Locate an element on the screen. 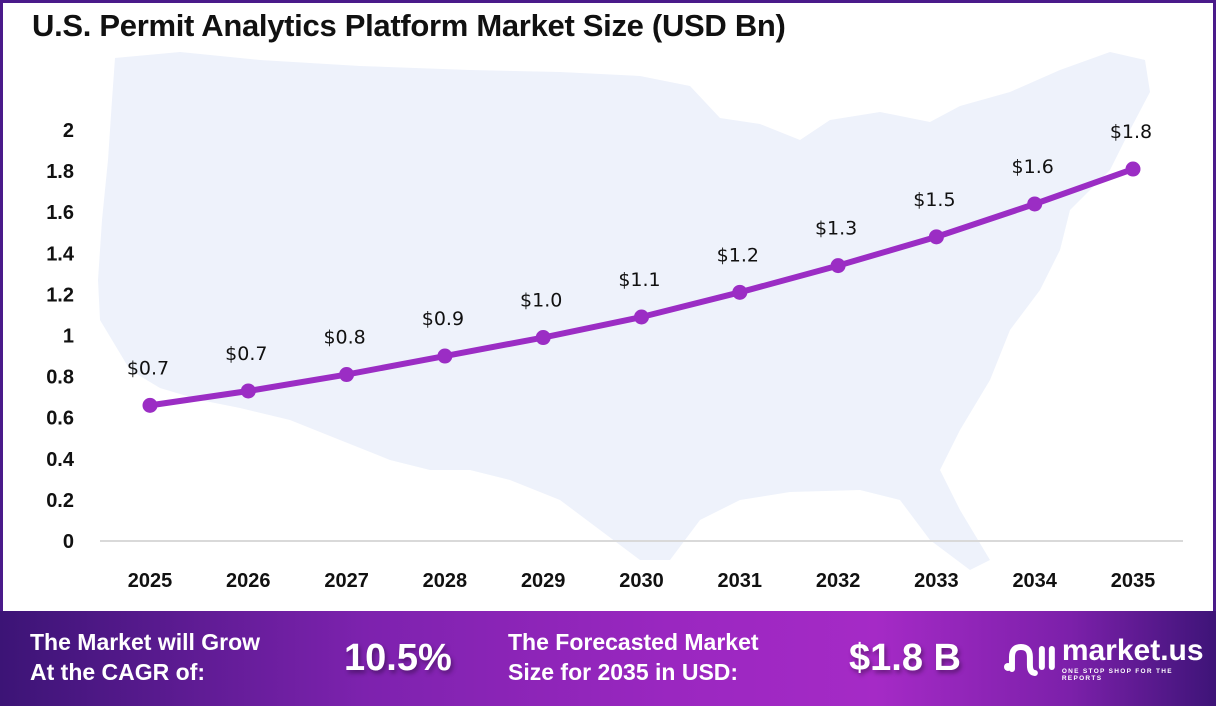 This screenshot has width=1216, height=706. x-tick-label: 2027 is located at coordinates (346, 581).